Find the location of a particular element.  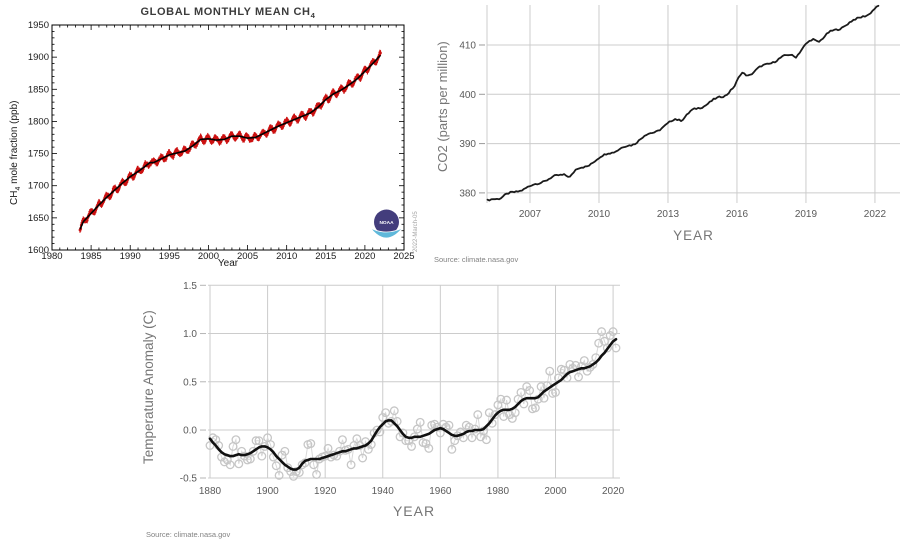

svg-text: 0.0 is located at coordinates (190, 431).